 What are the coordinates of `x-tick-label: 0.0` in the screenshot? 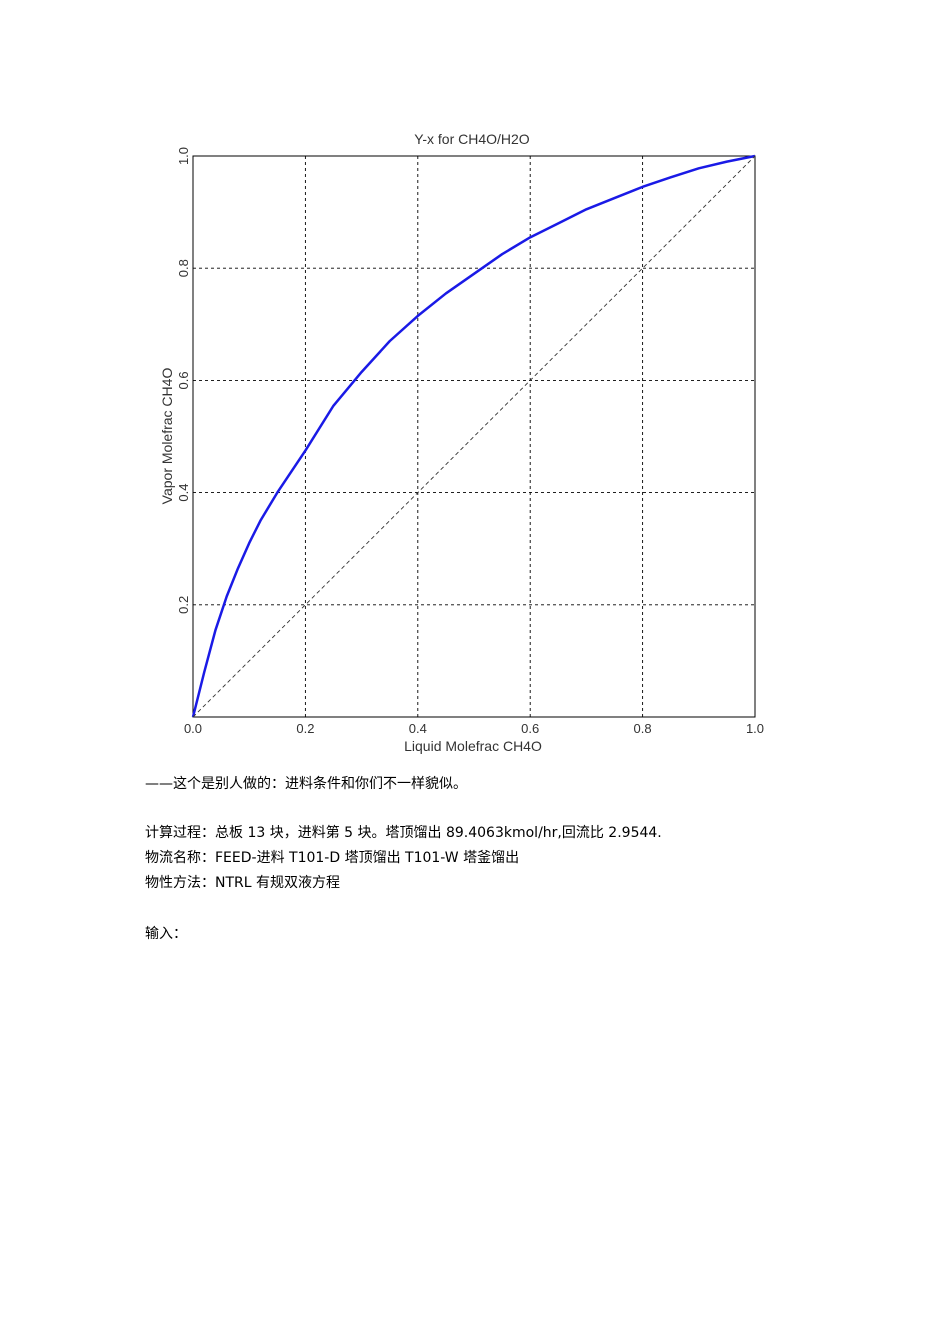 It's located at (193, 728).